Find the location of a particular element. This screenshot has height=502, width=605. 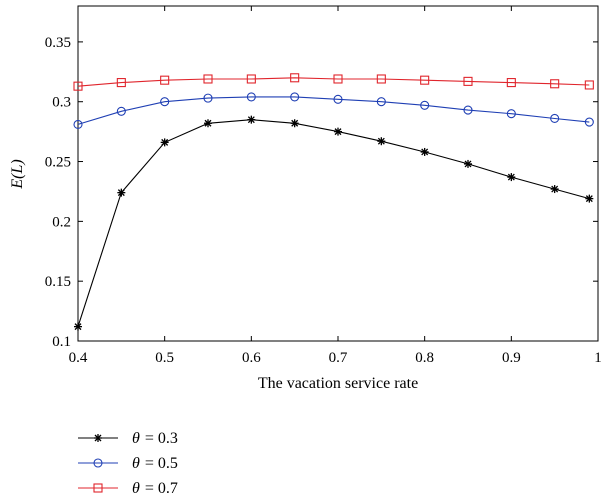

legend-value: = 0.5 is located at coordinates (161, 463).